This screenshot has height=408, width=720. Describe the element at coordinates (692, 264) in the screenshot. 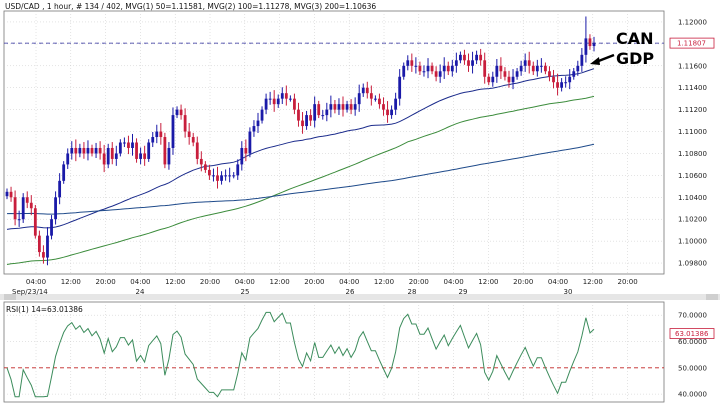

I see `price-tick-label: 1.09800` at that location.